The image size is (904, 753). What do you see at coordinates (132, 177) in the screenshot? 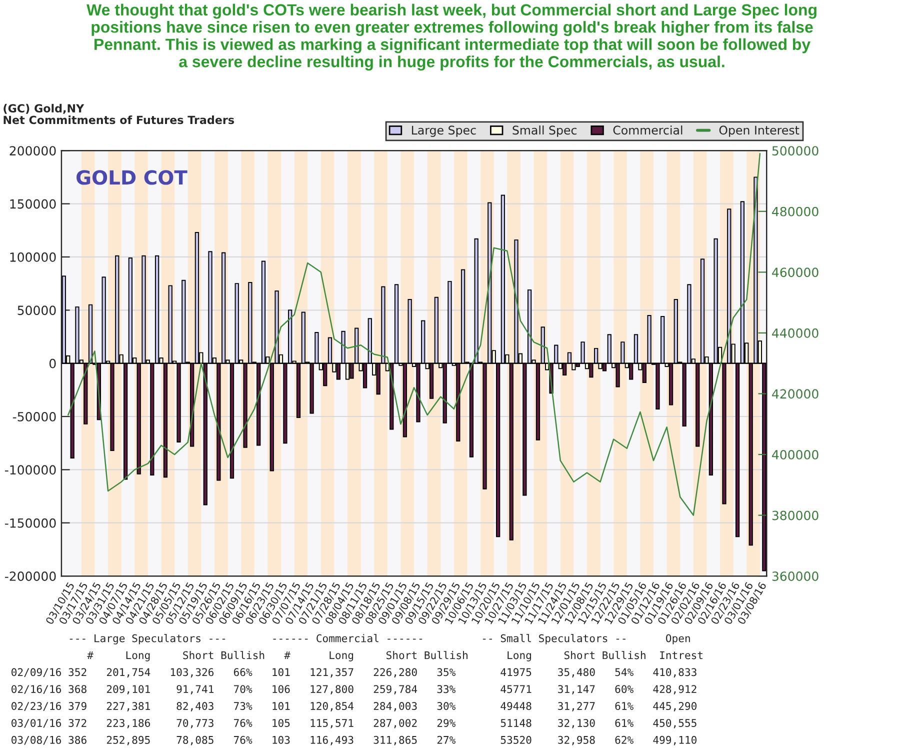
I see `annotation: GOLD COT` at bounding box center [132, 177].